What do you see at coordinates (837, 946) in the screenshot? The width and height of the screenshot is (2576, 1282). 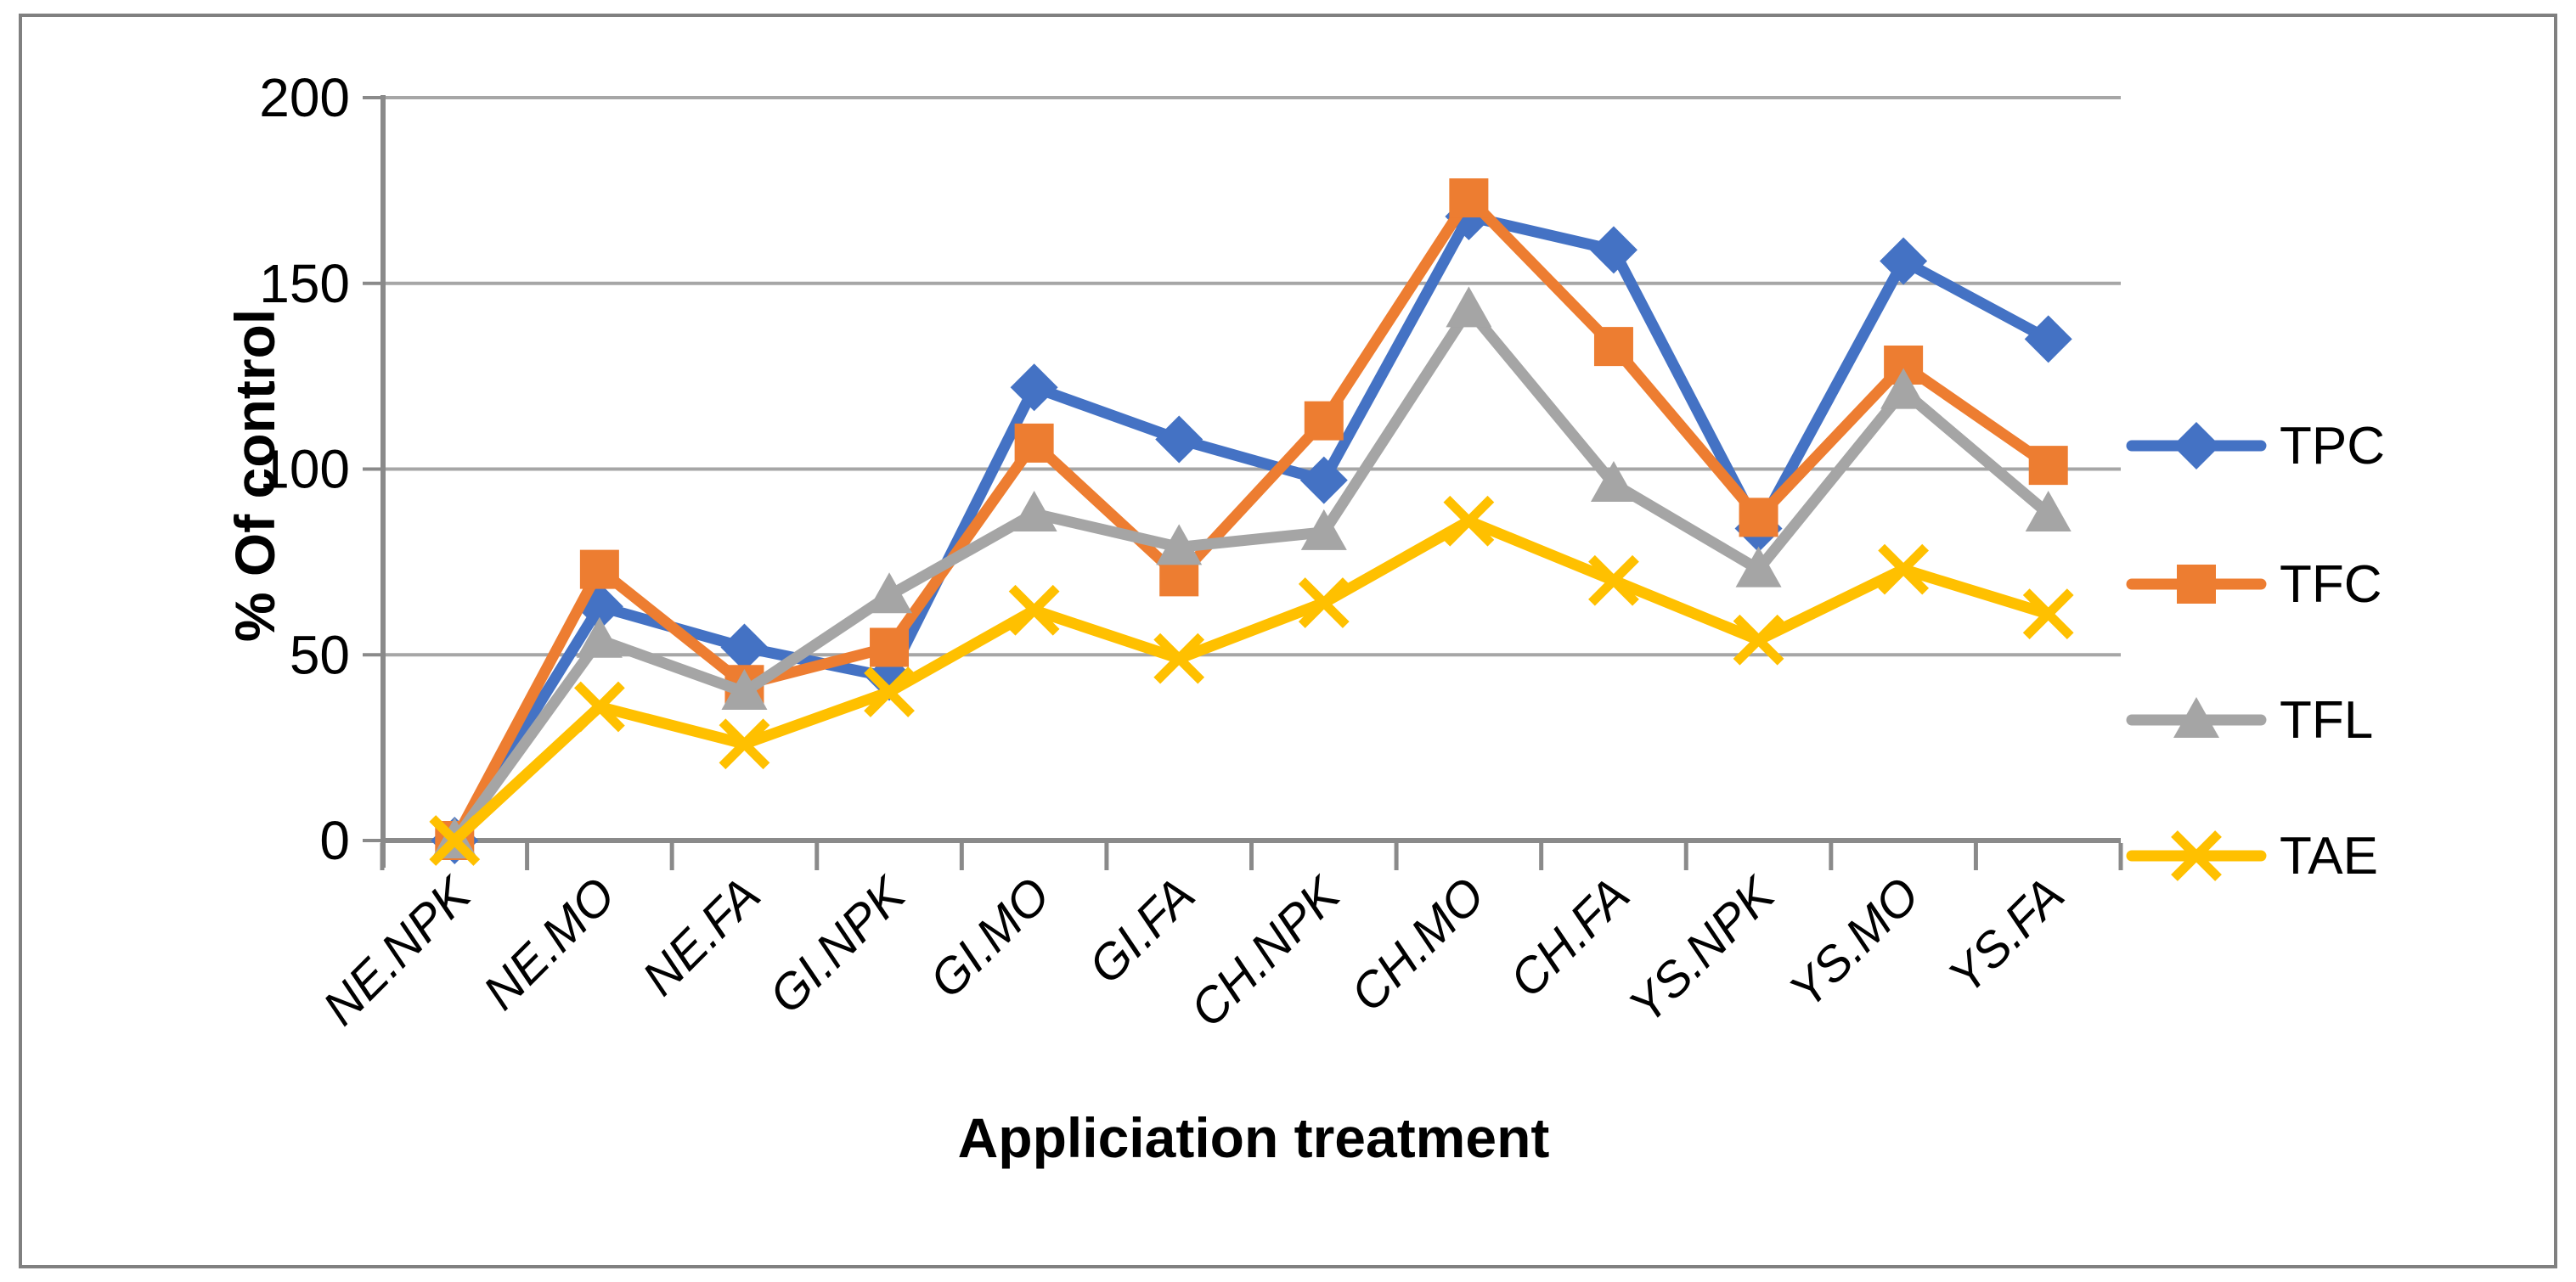 I see `x-category-label-GI.NPK: GI.NPK` at bounding box center [837, 946].